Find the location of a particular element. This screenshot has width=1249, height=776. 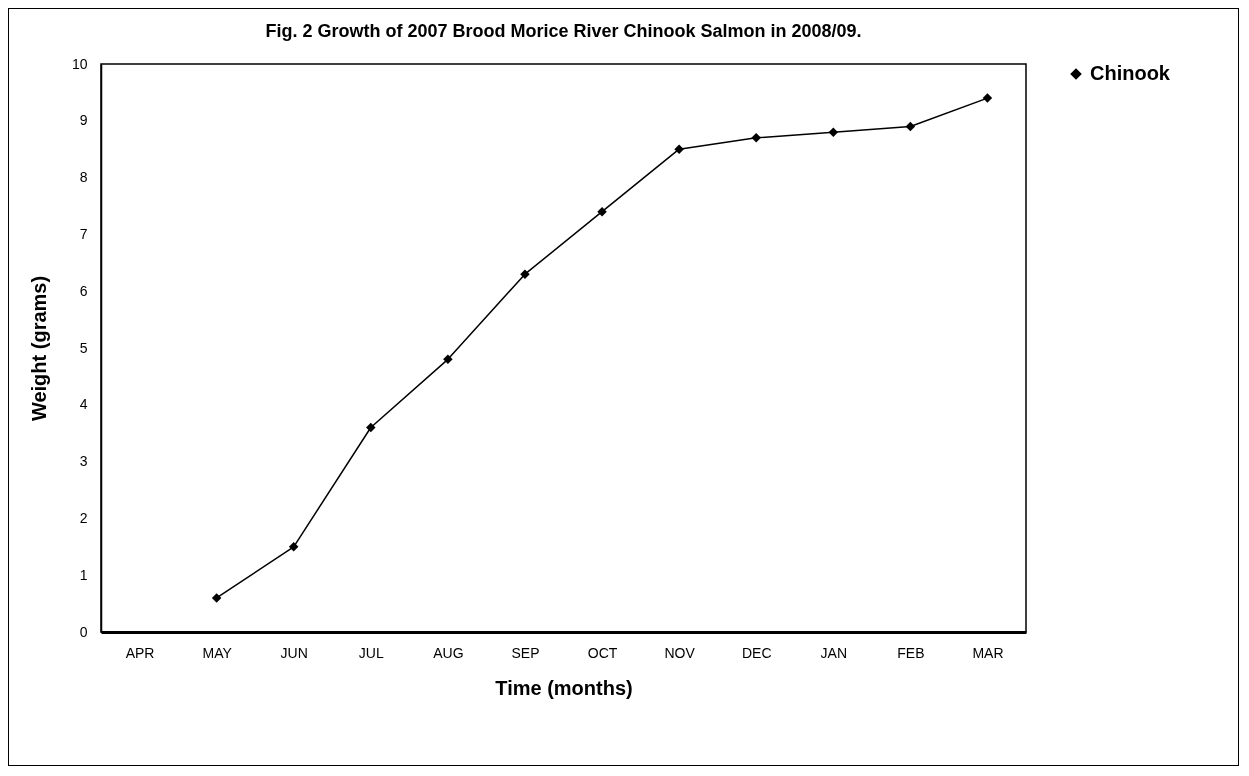

x-tick-label: JAN is located at coordinates (834, 652).